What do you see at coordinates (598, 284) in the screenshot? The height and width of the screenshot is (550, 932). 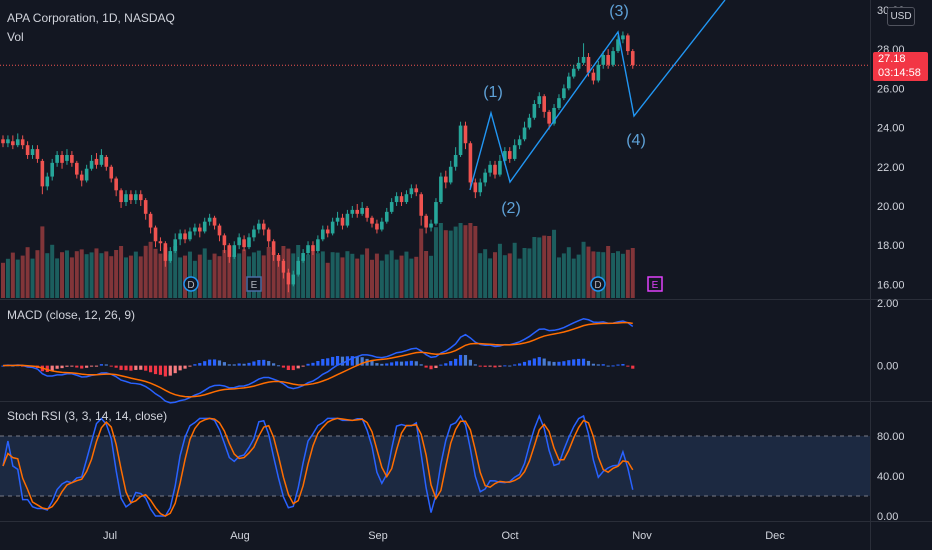 I see `dividend-marker` at bounding box center [598, 284].